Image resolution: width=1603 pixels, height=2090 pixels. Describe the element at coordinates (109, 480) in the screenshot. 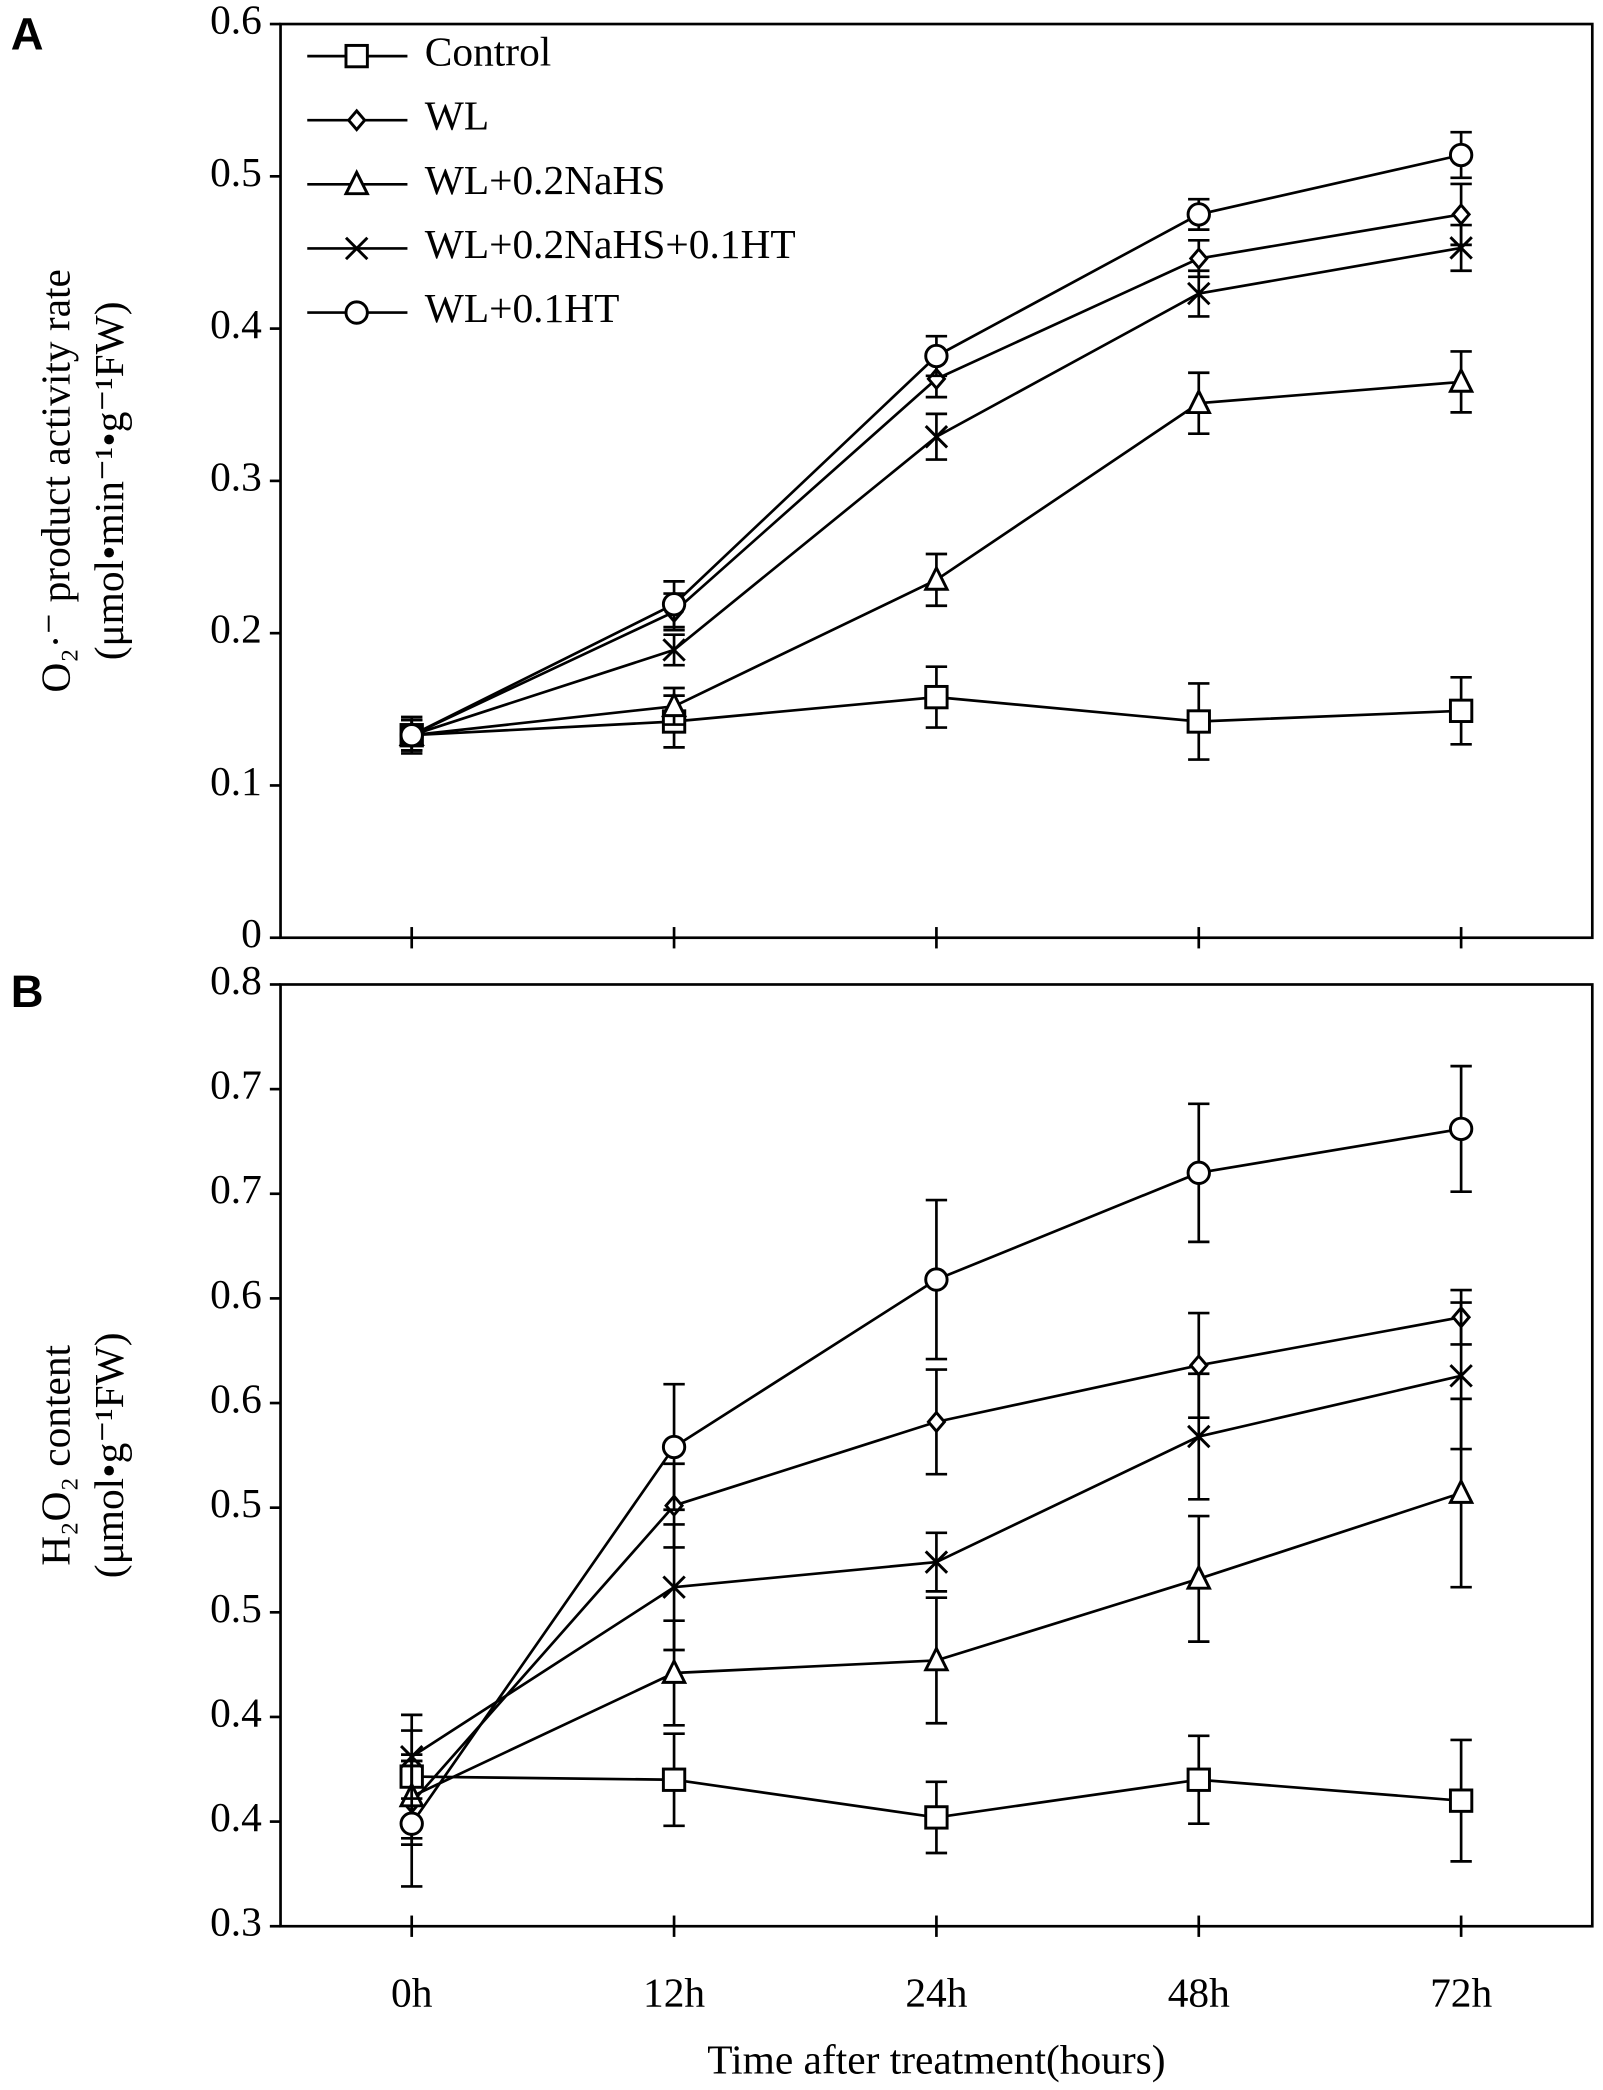

I see `y-axis-label: (μmol•min⁻¹•g⁻¹FW)` at that location.